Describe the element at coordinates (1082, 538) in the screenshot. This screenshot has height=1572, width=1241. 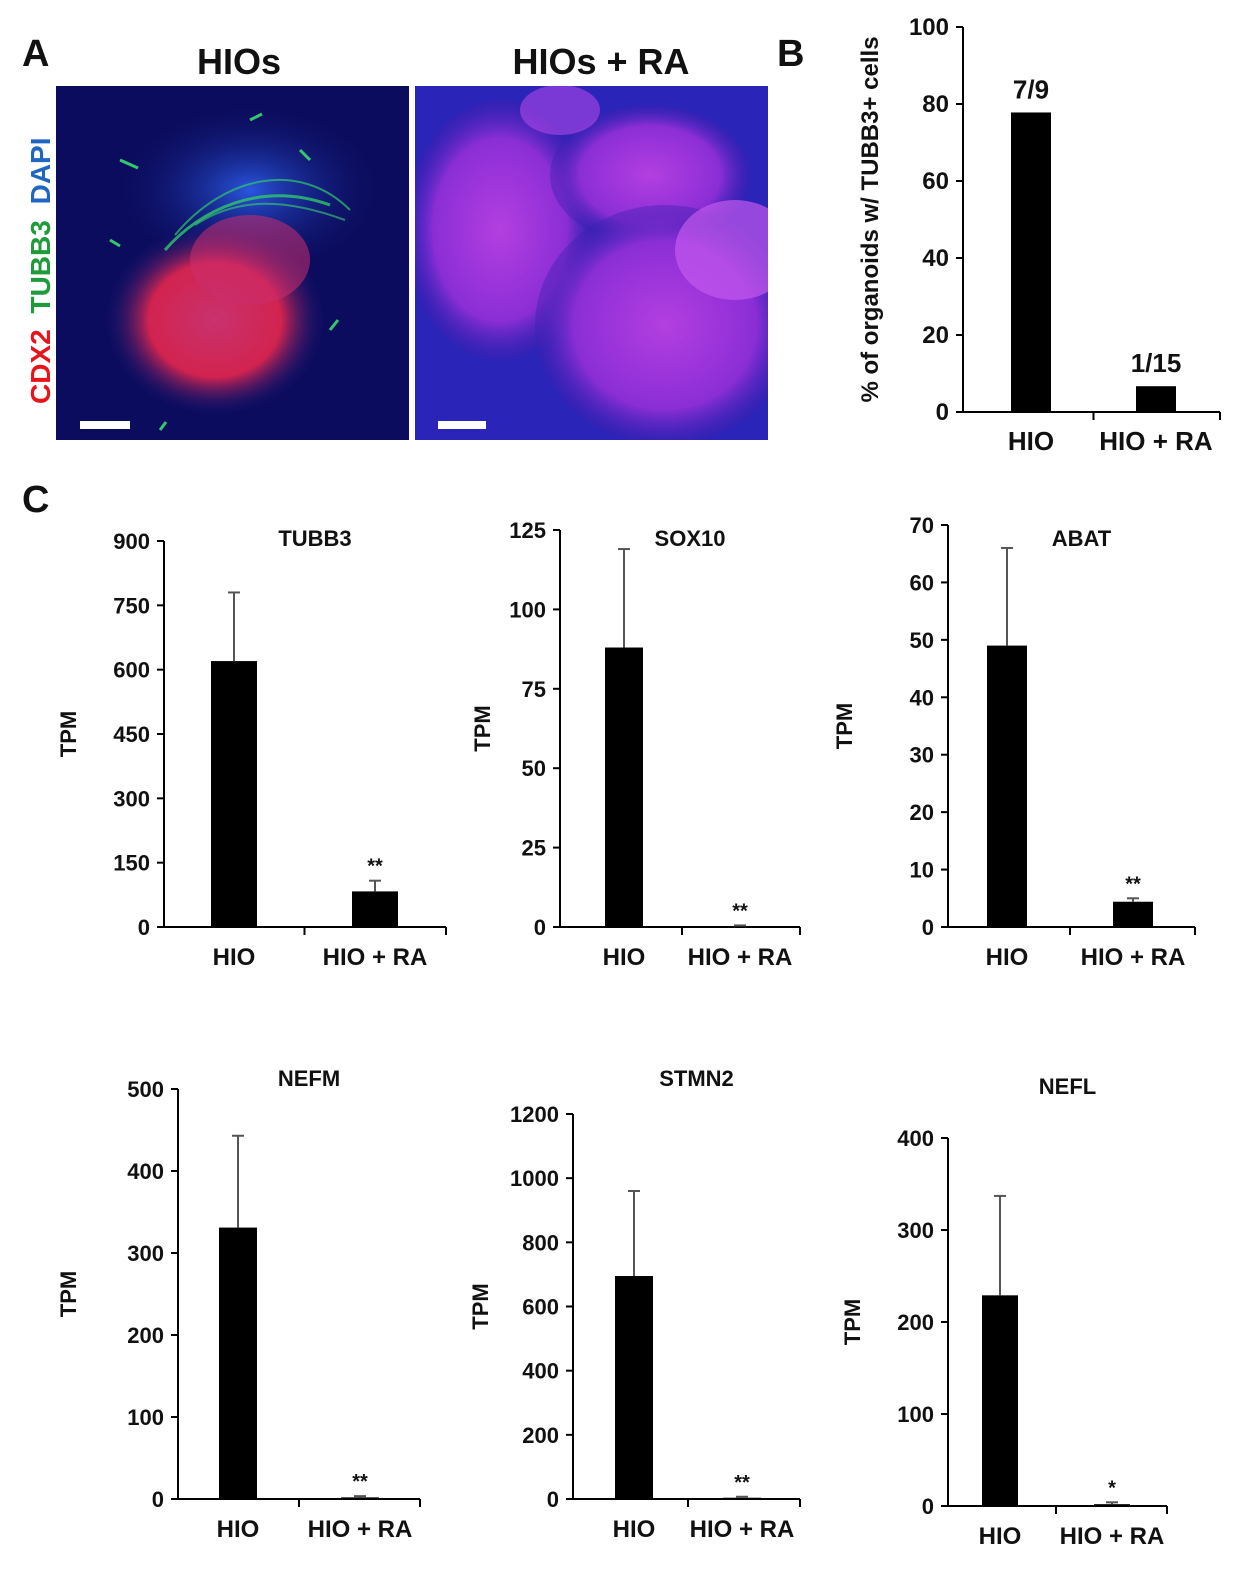
I see `chart-title: ABAT` at that location.